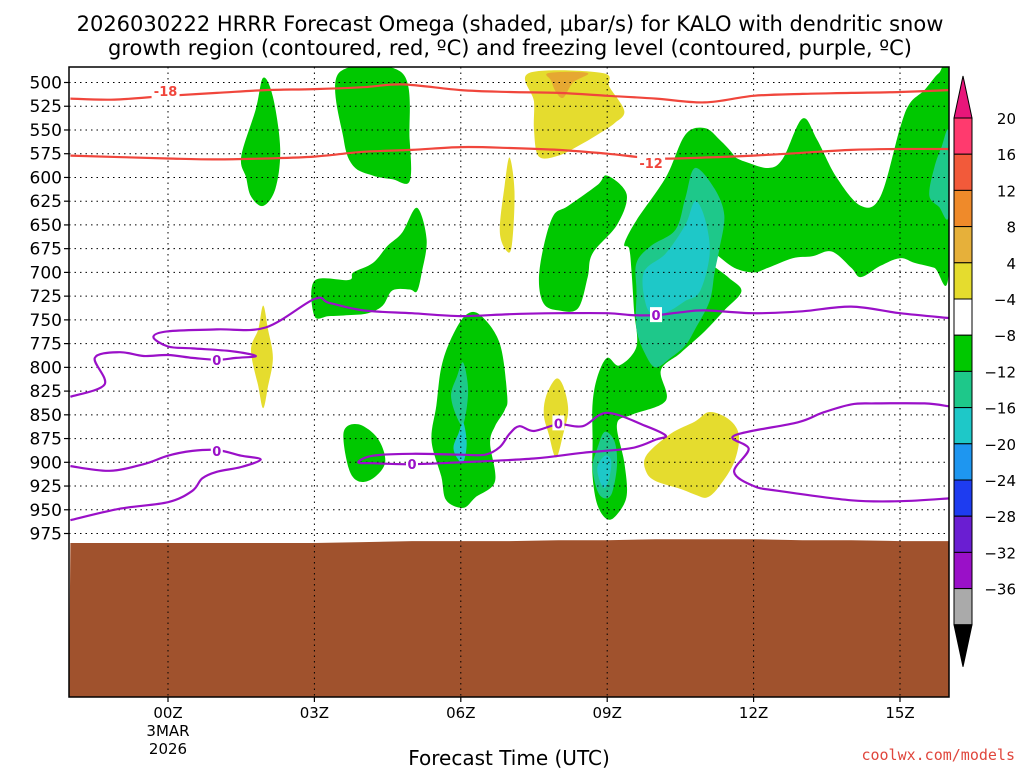  Describe the element at coordinates (1011, 264) in the screenshot. I see `colorbar-label: 4` at that location.